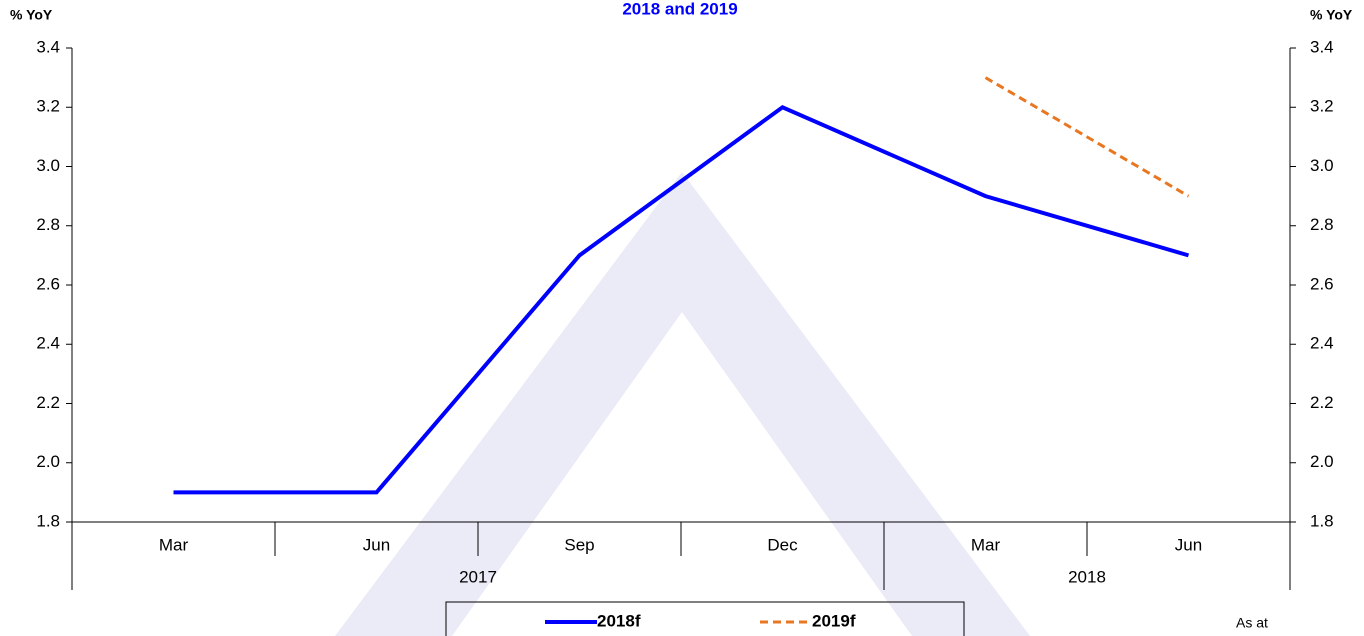 The image size is (1364, 636). I want to click on x-group-label: 2017, so click(478, 576).